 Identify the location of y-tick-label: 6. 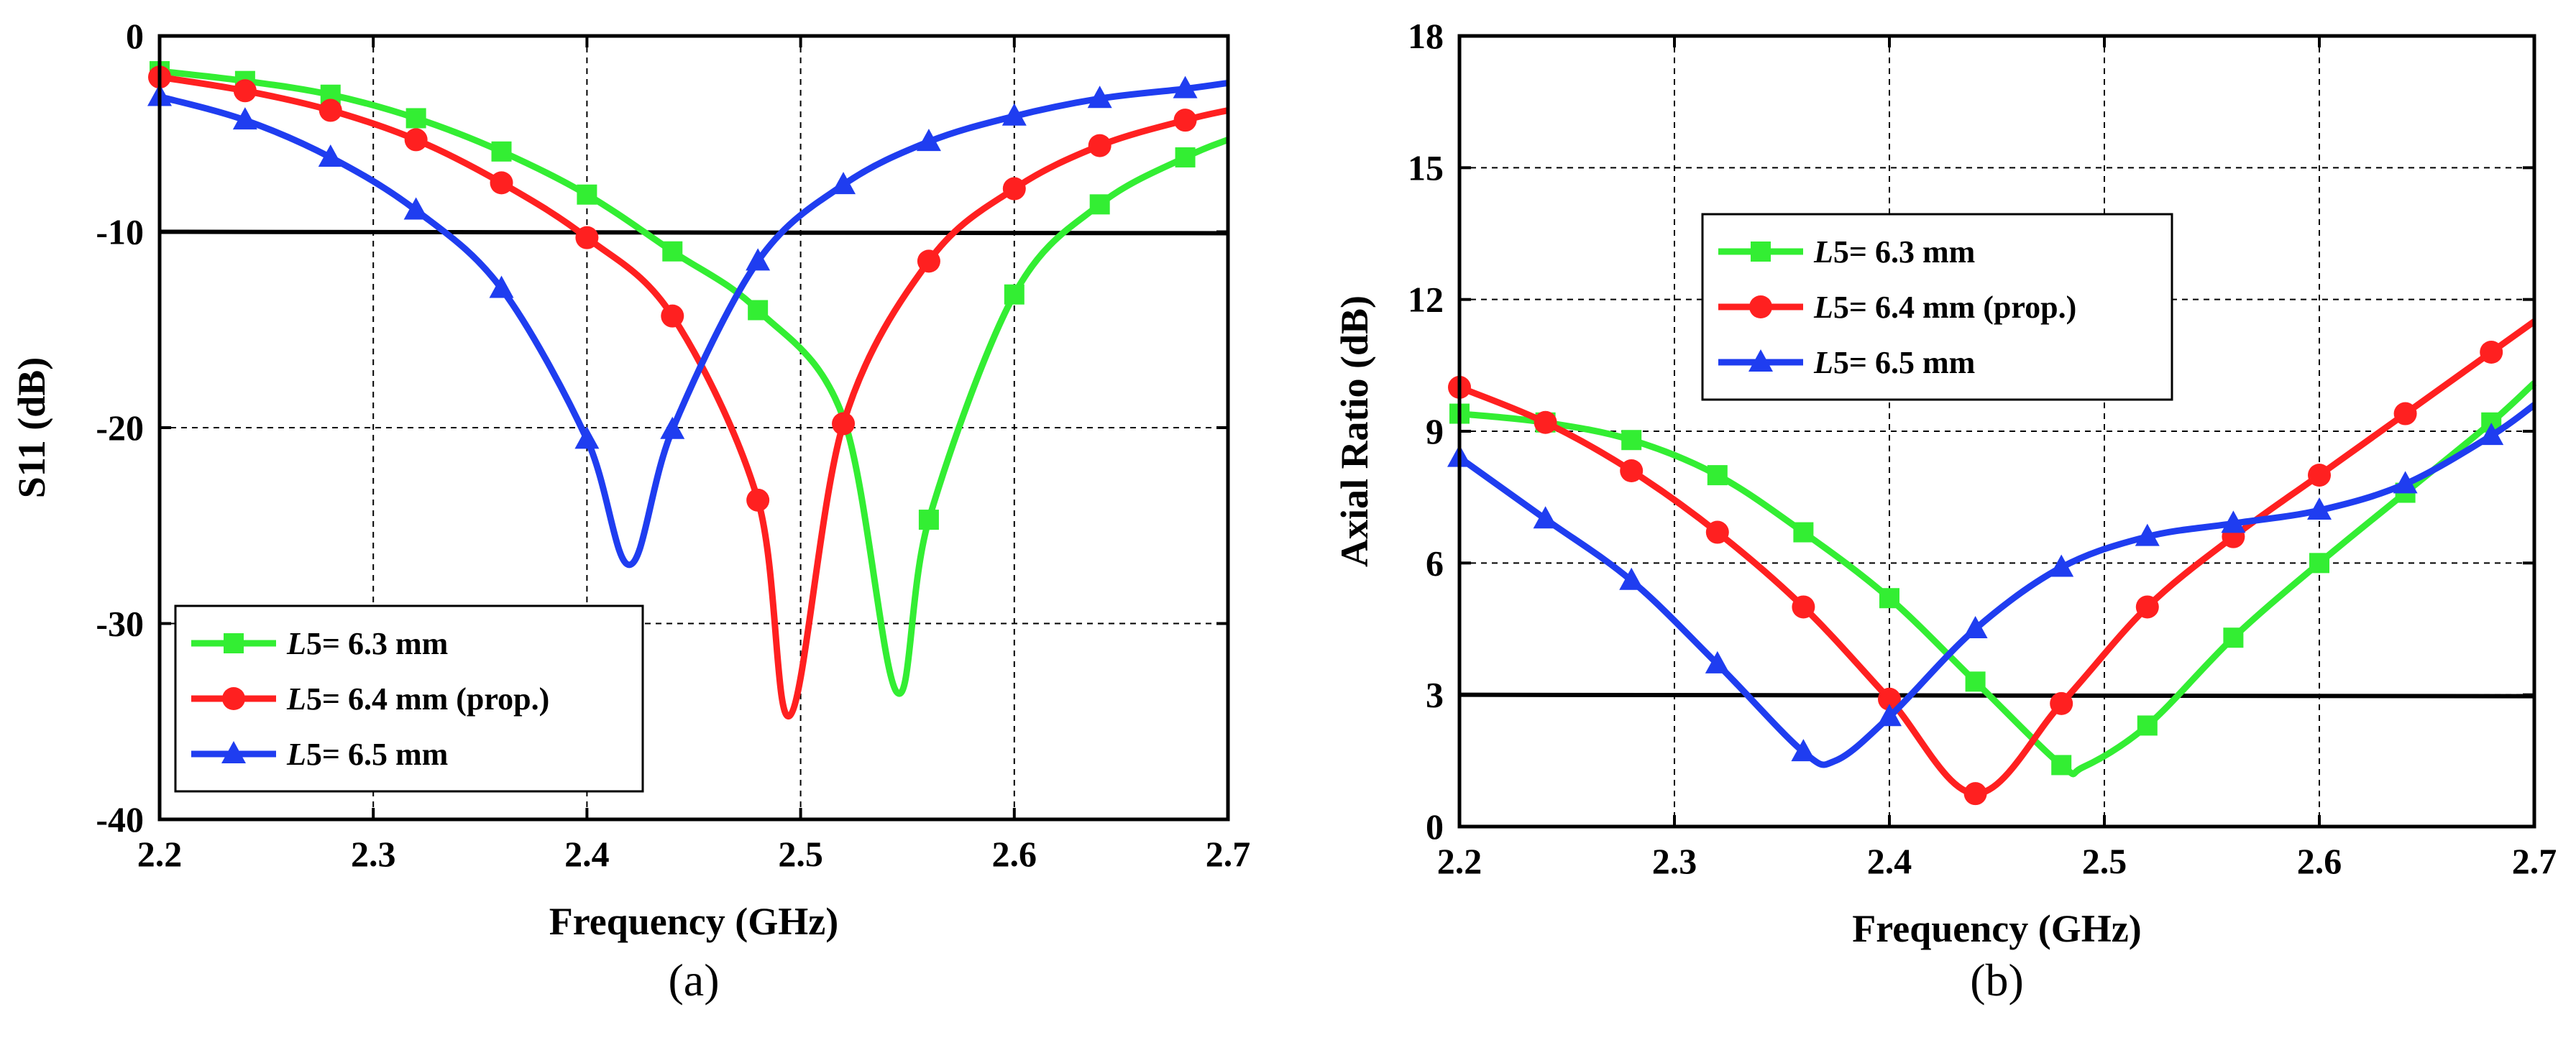
(1435, 563).